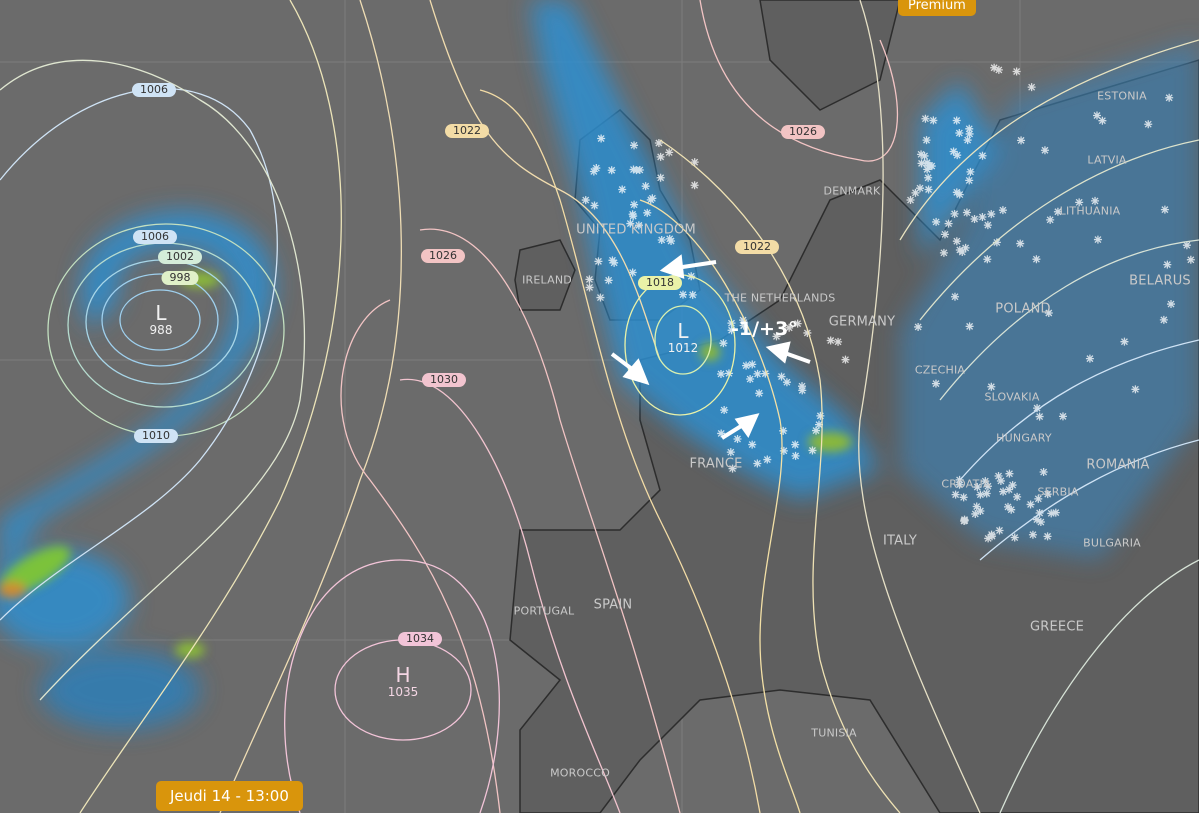 Image resolution: width=1199 pixels, height=813 pixels. What do you see at coordinates (937, 8) in the screenshot?
I see `premium-button: Premium` at bounding box center [937, 8].